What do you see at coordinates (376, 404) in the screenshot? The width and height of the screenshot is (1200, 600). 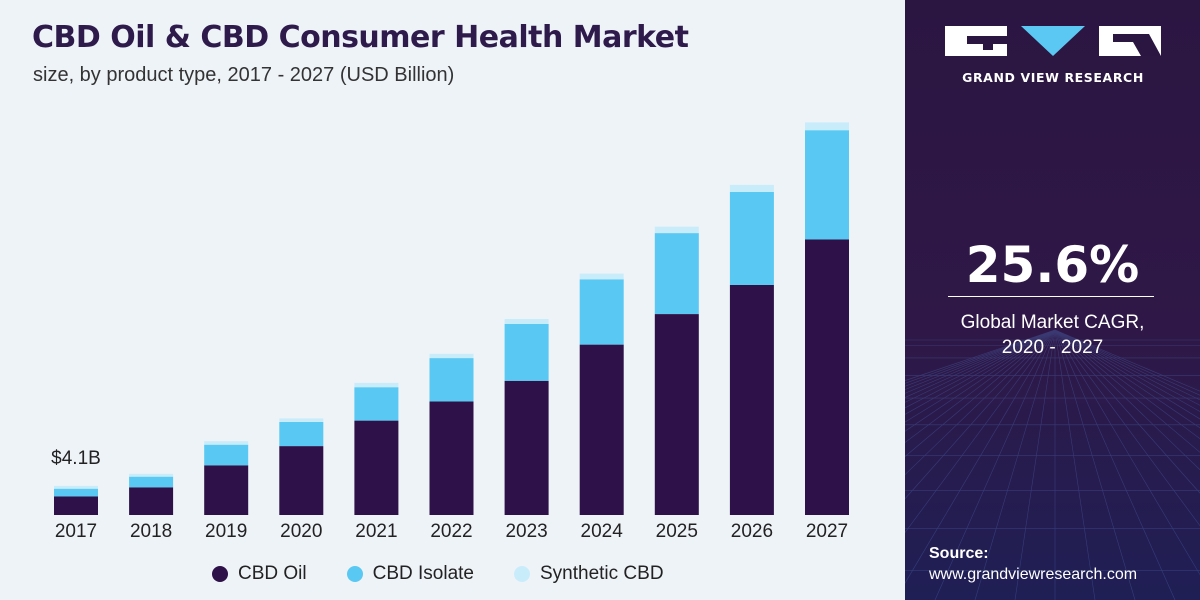 I see `bar-cbd-isolate-2021` at bounding box center [376, 404].